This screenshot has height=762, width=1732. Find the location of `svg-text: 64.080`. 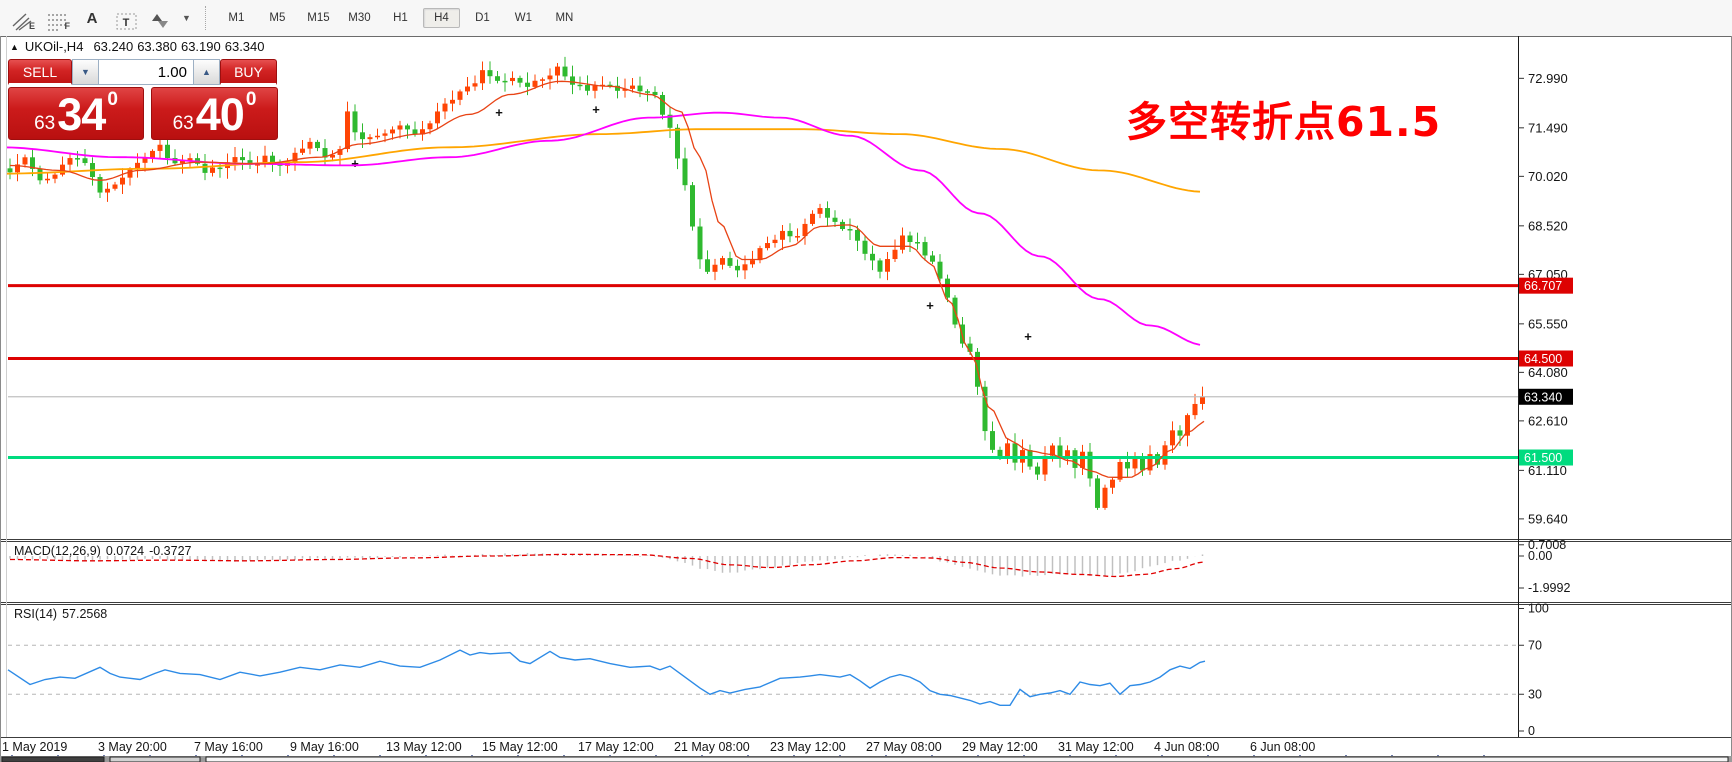

svg-text: 64.080 is located at coordinates (1548, 372).